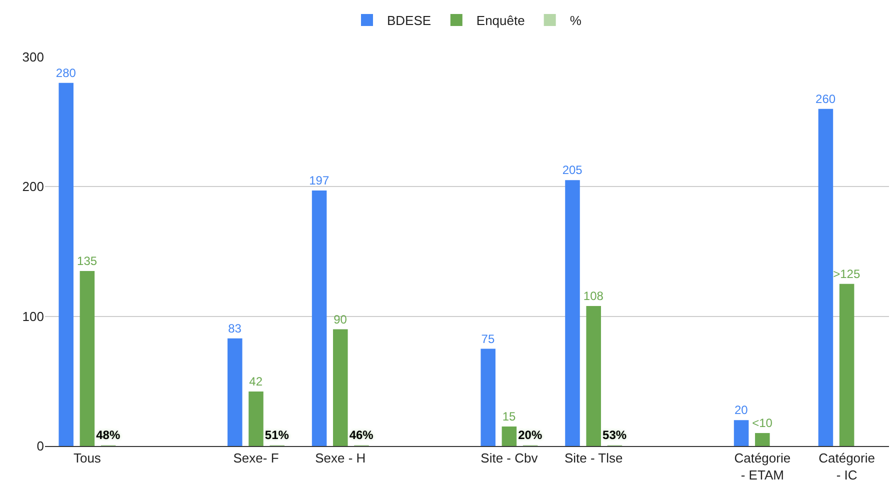 The height and width of the screenshot is (488, 894). Describe the element at coordinates (500, 20) in the screenshot. I see `legend-label: Enquête` at that location.